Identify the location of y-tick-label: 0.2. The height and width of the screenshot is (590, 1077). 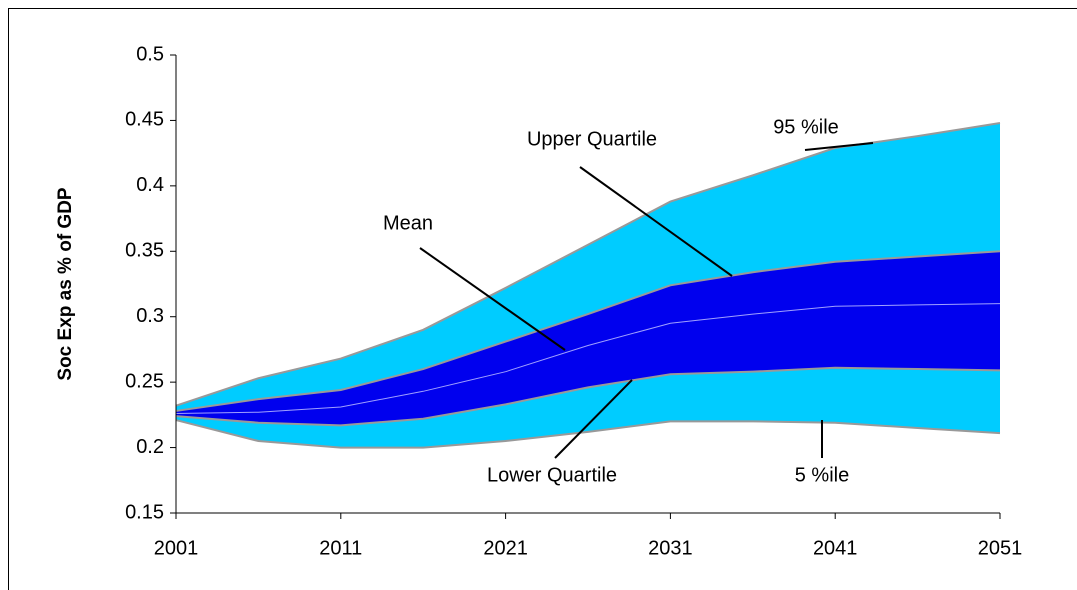
(150, 447).